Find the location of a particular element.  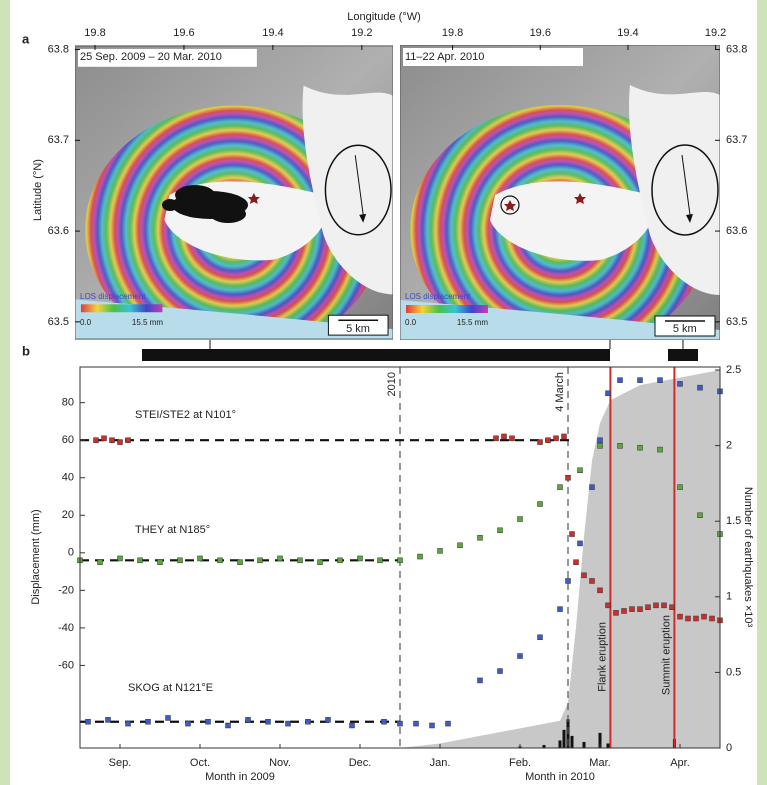

earthquake-cluster is located at coordinates (205, 204).